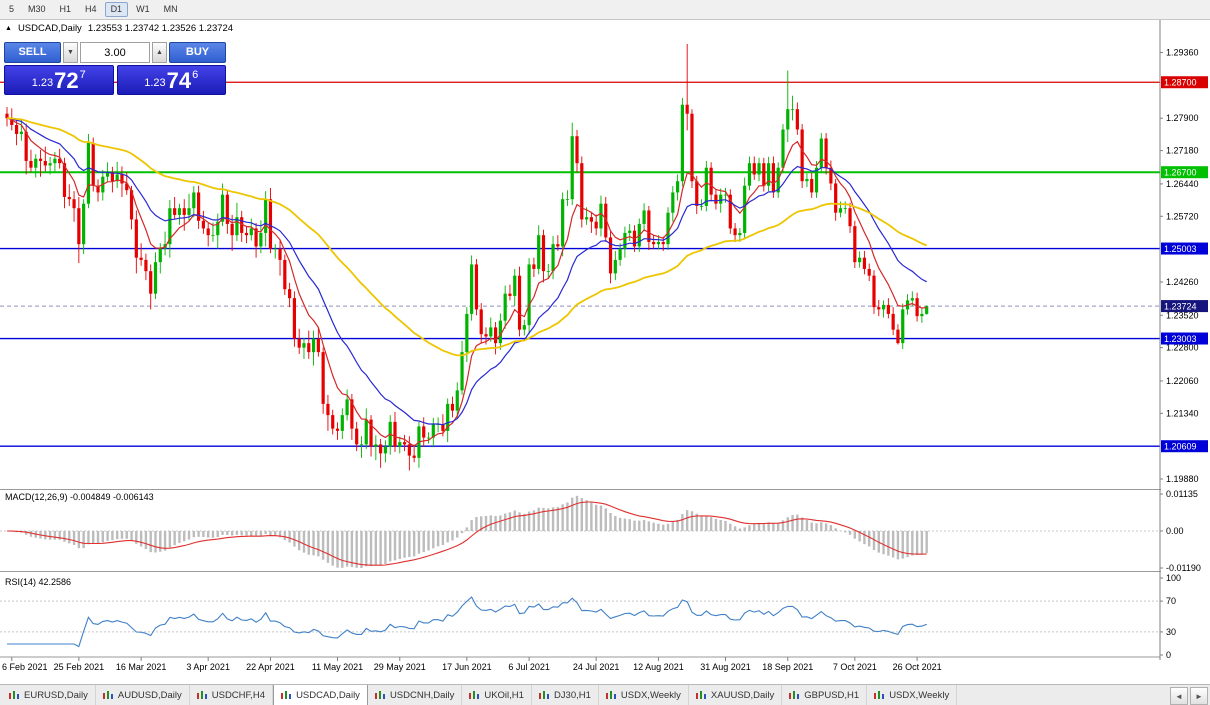 The width and height of the screenshot is (1210, 705). I want to click on timeframe-button-mn: MN, so click(170, 9).